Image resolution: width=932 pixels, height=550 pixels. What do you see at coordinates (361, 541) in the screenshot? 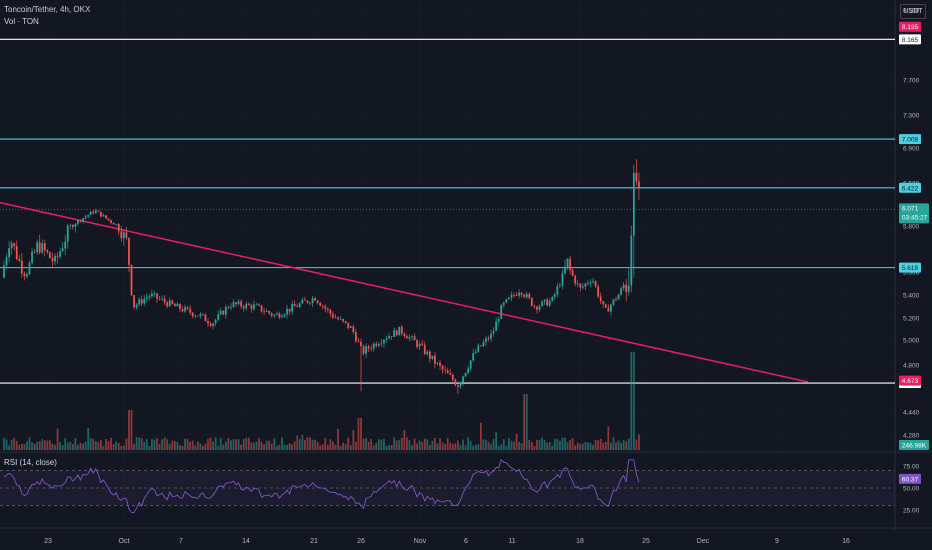
I see `x-tick-label: 26` at bounding box center [361, 541].